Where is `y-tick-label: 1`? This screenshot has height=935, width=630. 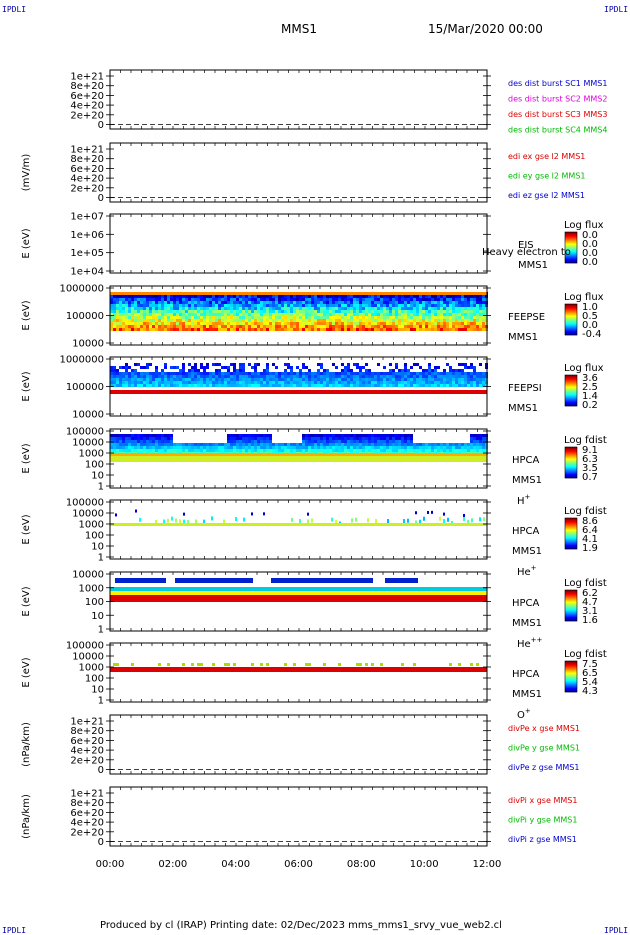 y-tick-label: 1 is located at coordinates (101, 630).